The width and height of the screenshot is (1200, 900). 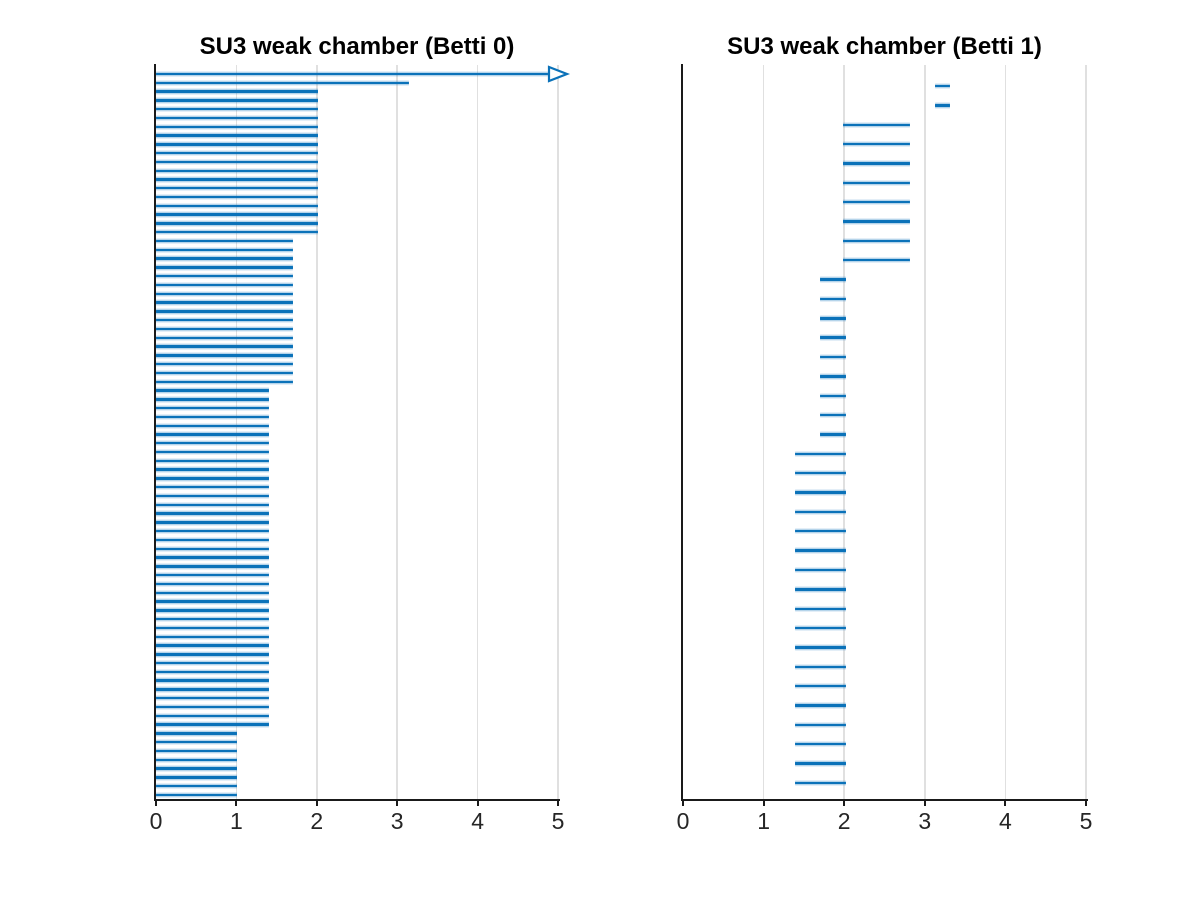 What do you see at coordinates (1086, 821) in the screenshot?
I see `x-tick-label: 5` at bounding box center [1086, 821].